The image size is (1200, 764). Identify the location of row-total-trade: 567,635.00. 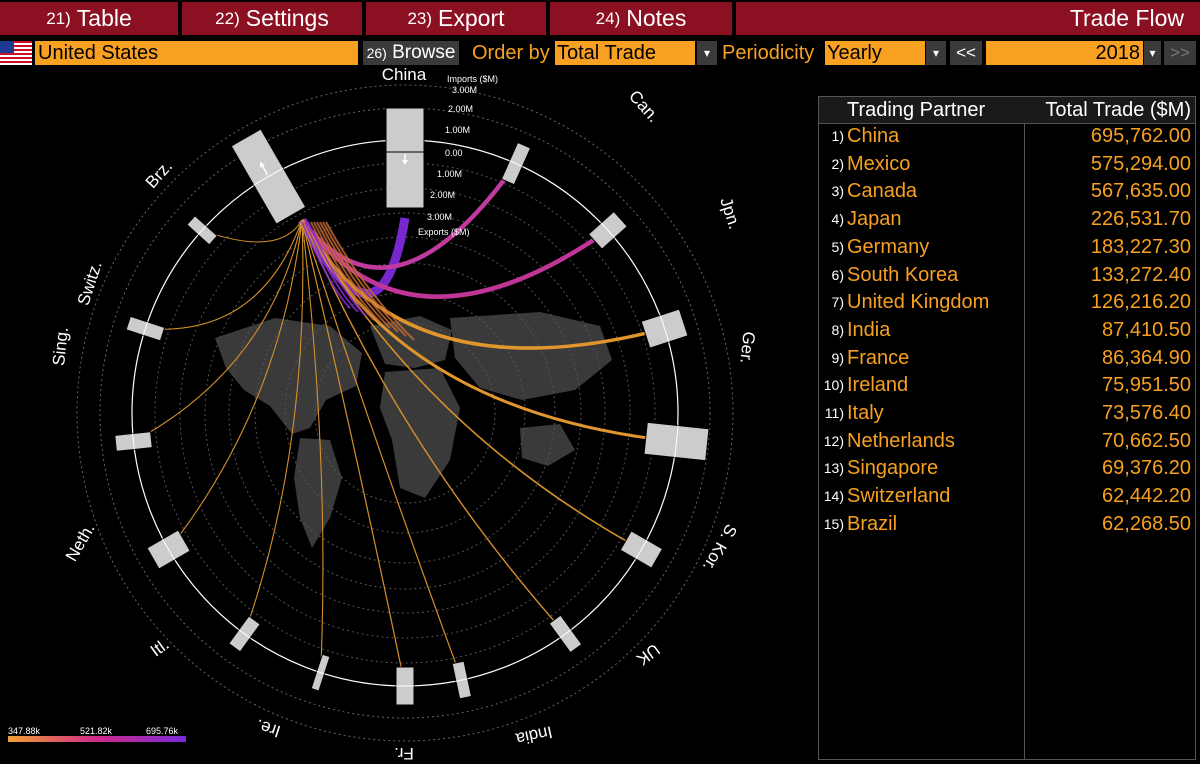
(1140, 191).